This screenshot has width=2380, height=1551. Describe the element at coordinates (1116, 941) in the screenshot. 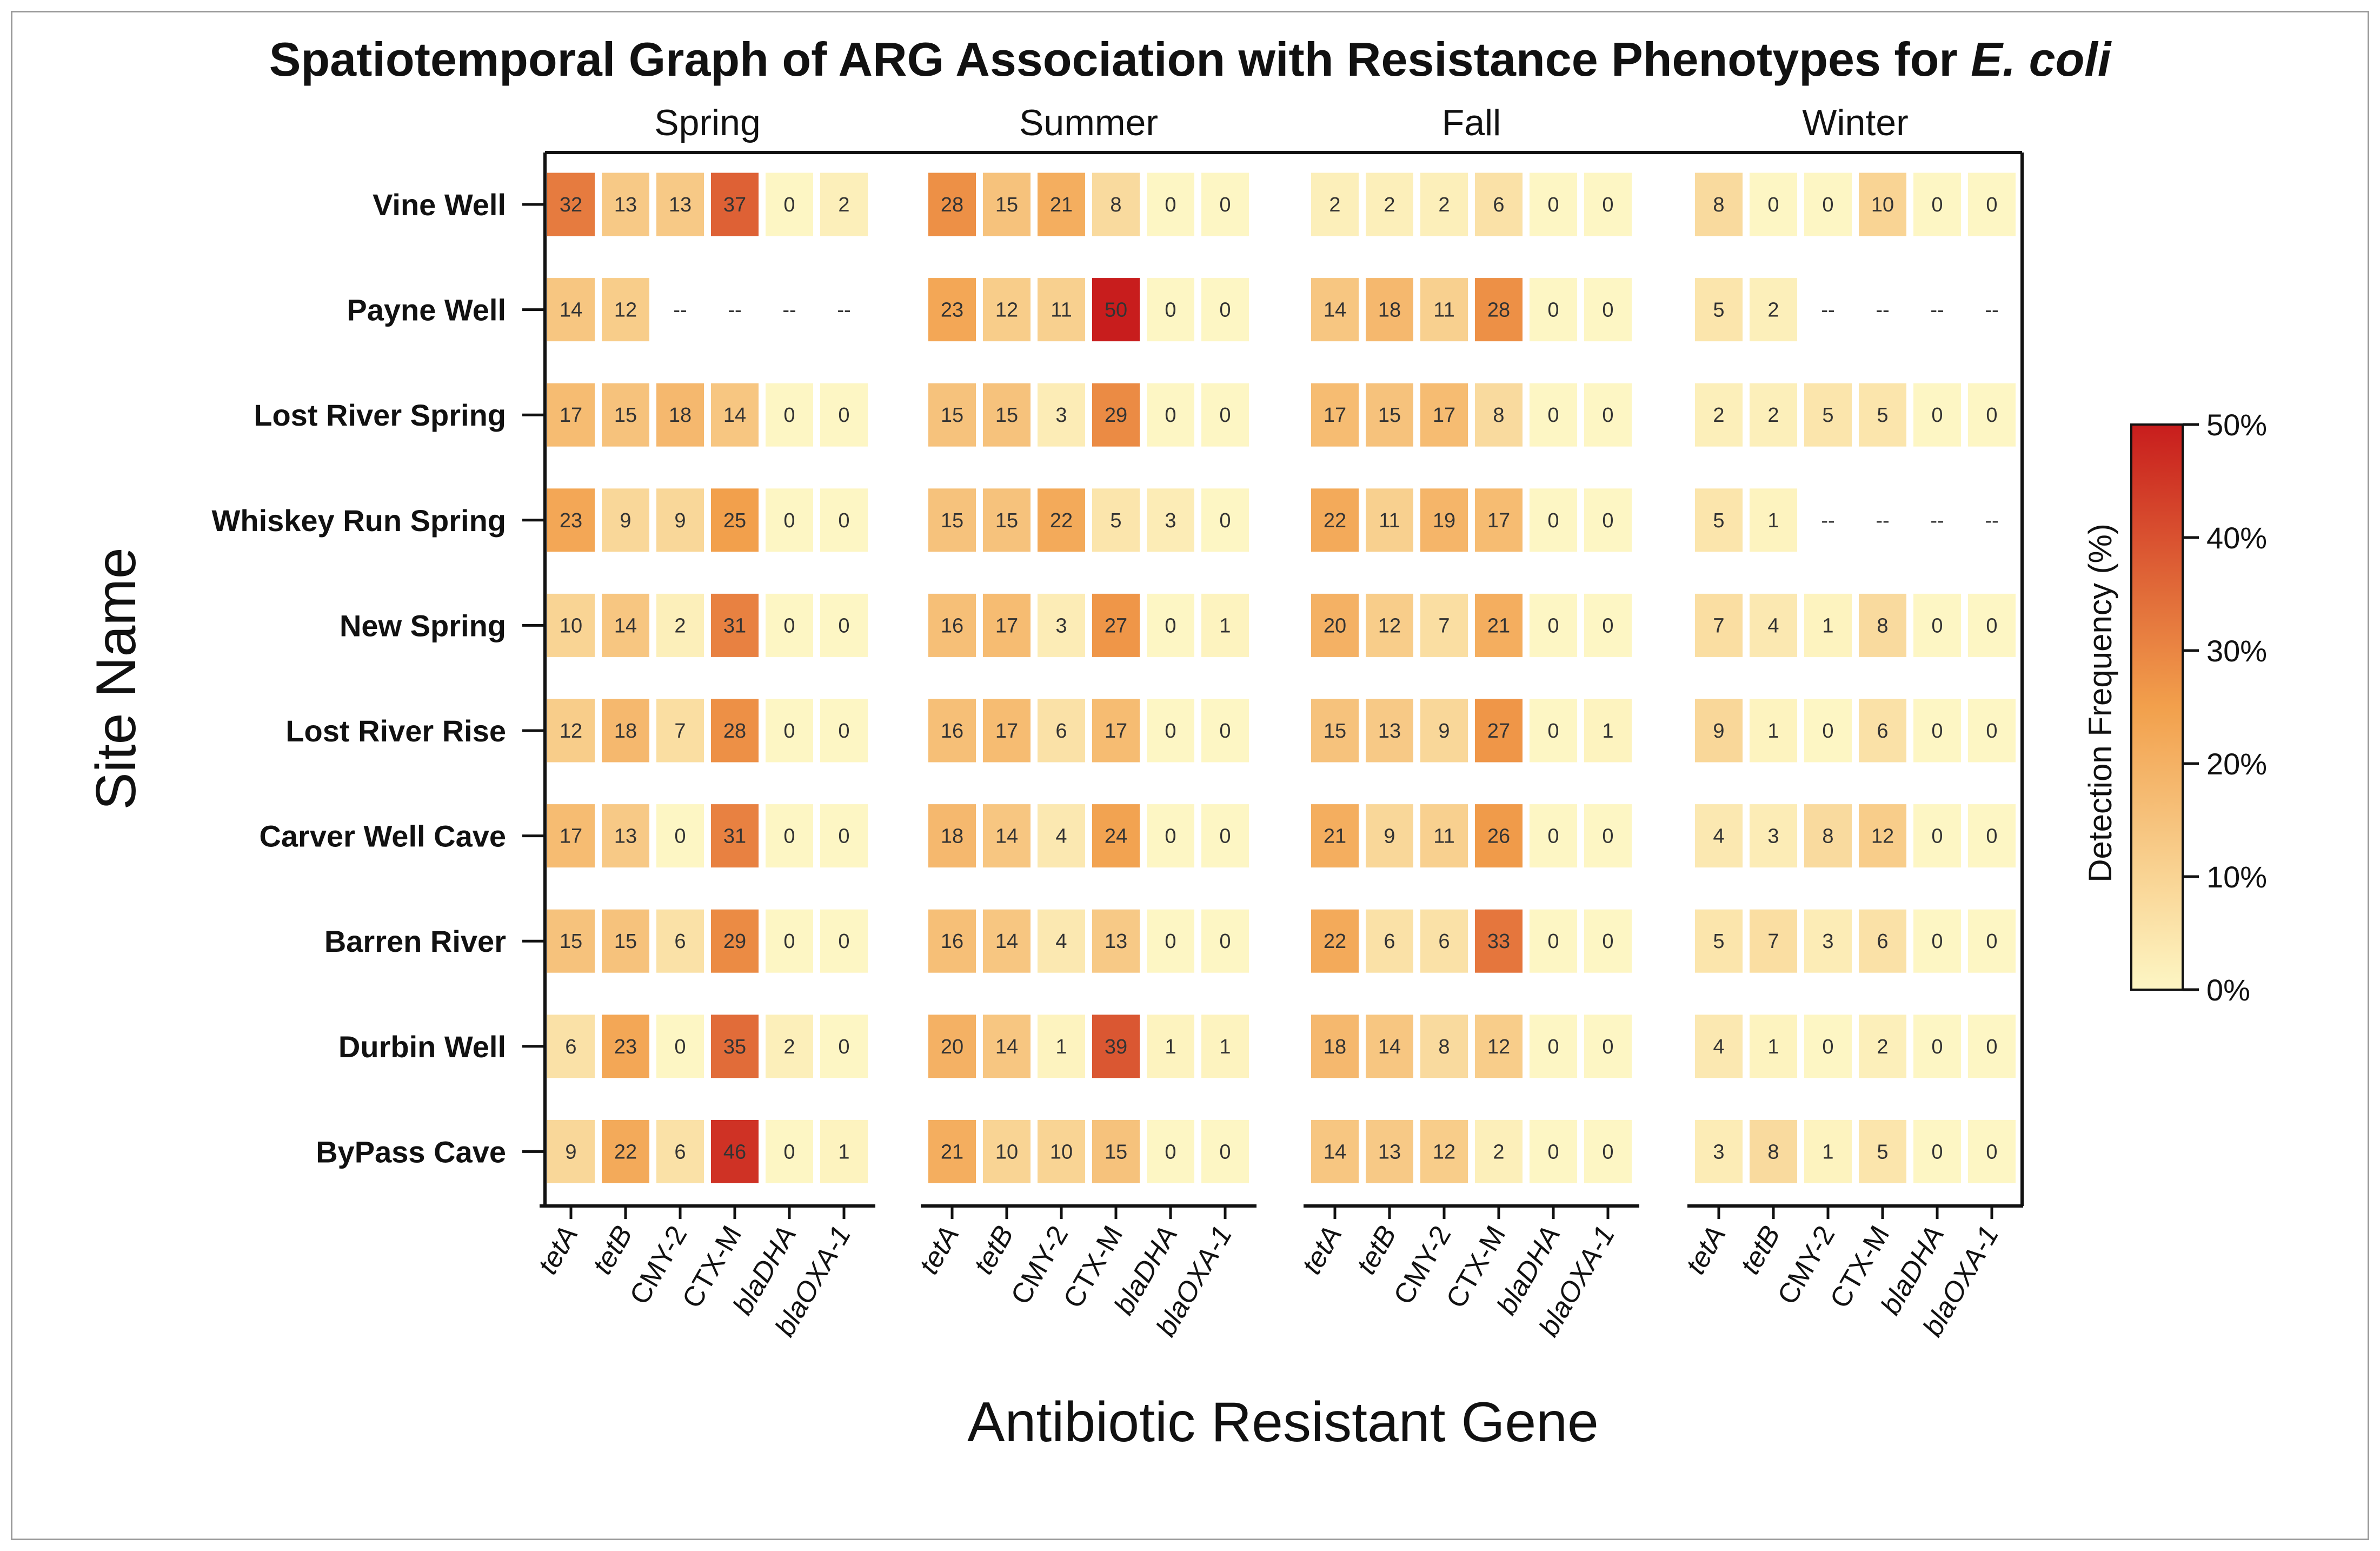

I see `heatmap-cell-label: 13` at that location.